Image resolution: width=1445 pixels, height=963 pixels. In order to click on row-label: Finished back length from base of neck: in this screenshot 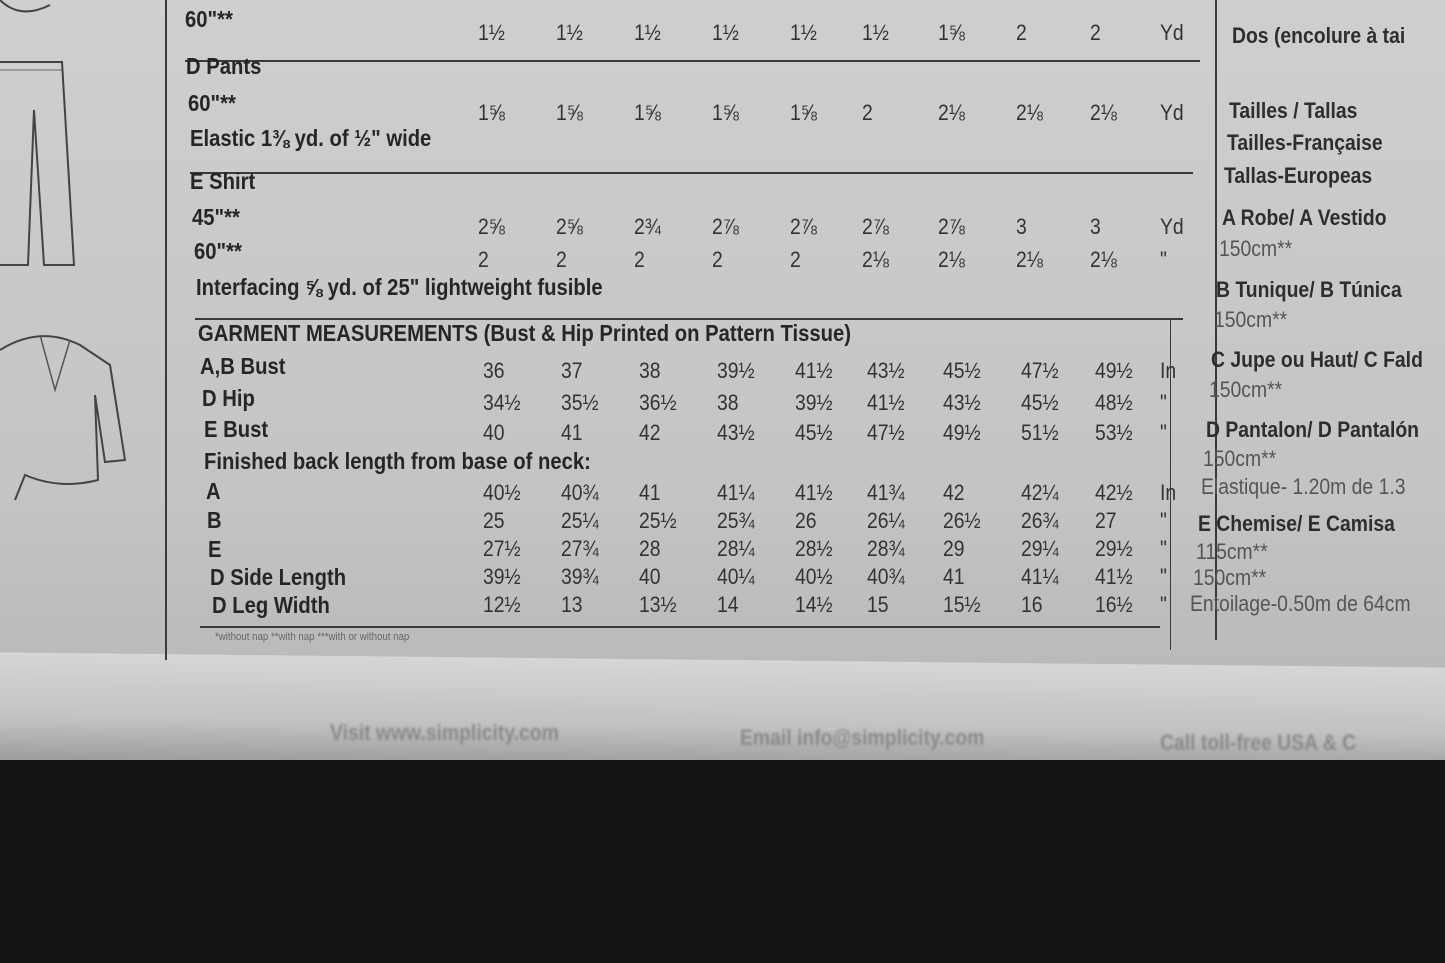, I will do `click(397, 461)`.